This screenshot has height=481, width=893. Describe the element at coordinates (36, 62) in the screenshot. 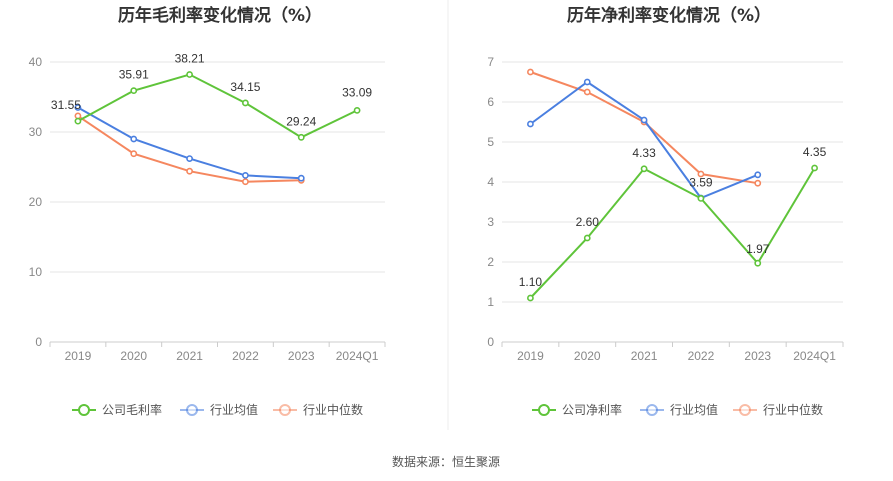

I see `y-tick-label: 40` at that location.